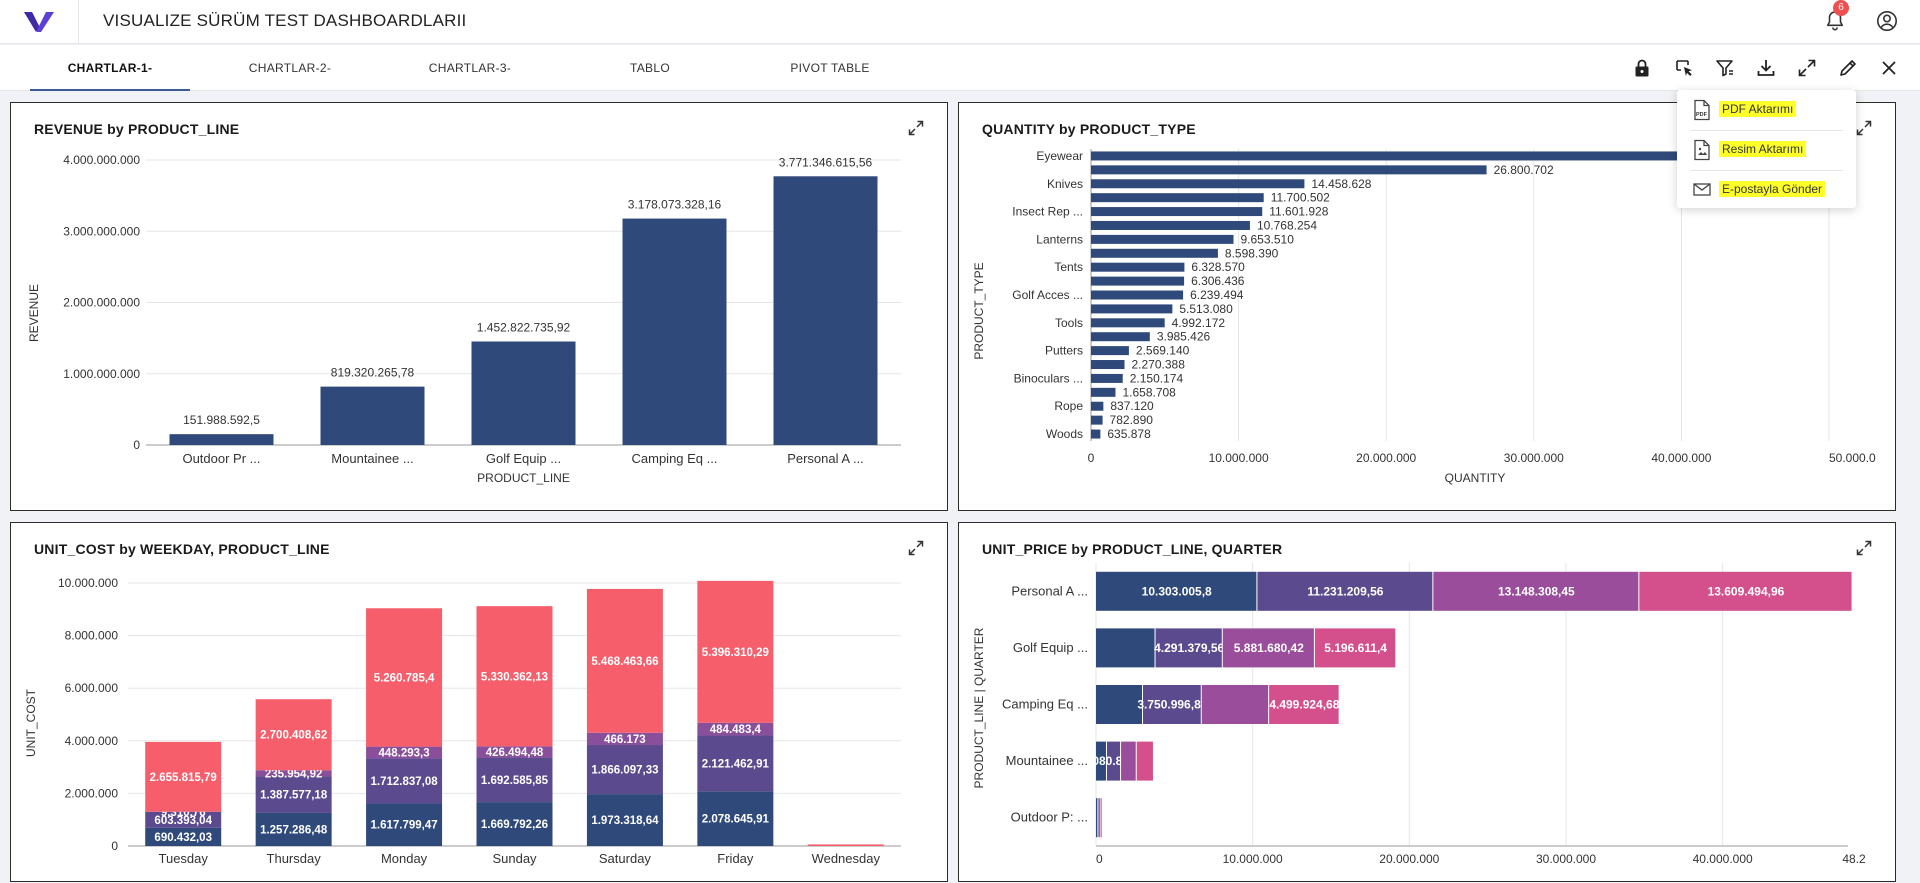 The image size is (1920, 883). What do you see at coordinates (1163, 351) in the screenshot?
I see `bar-value-label: 2.569.140` at bounding box center [1163, 351].